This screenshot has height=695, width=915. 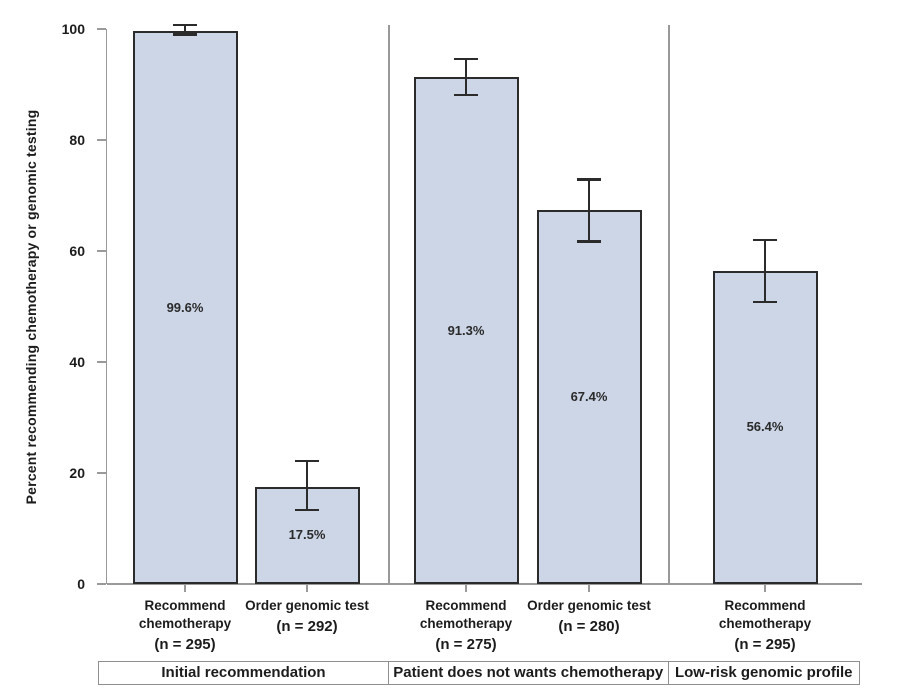 I want to click on x-axis-n-label: (n = 280), so click(x=589, y=626).